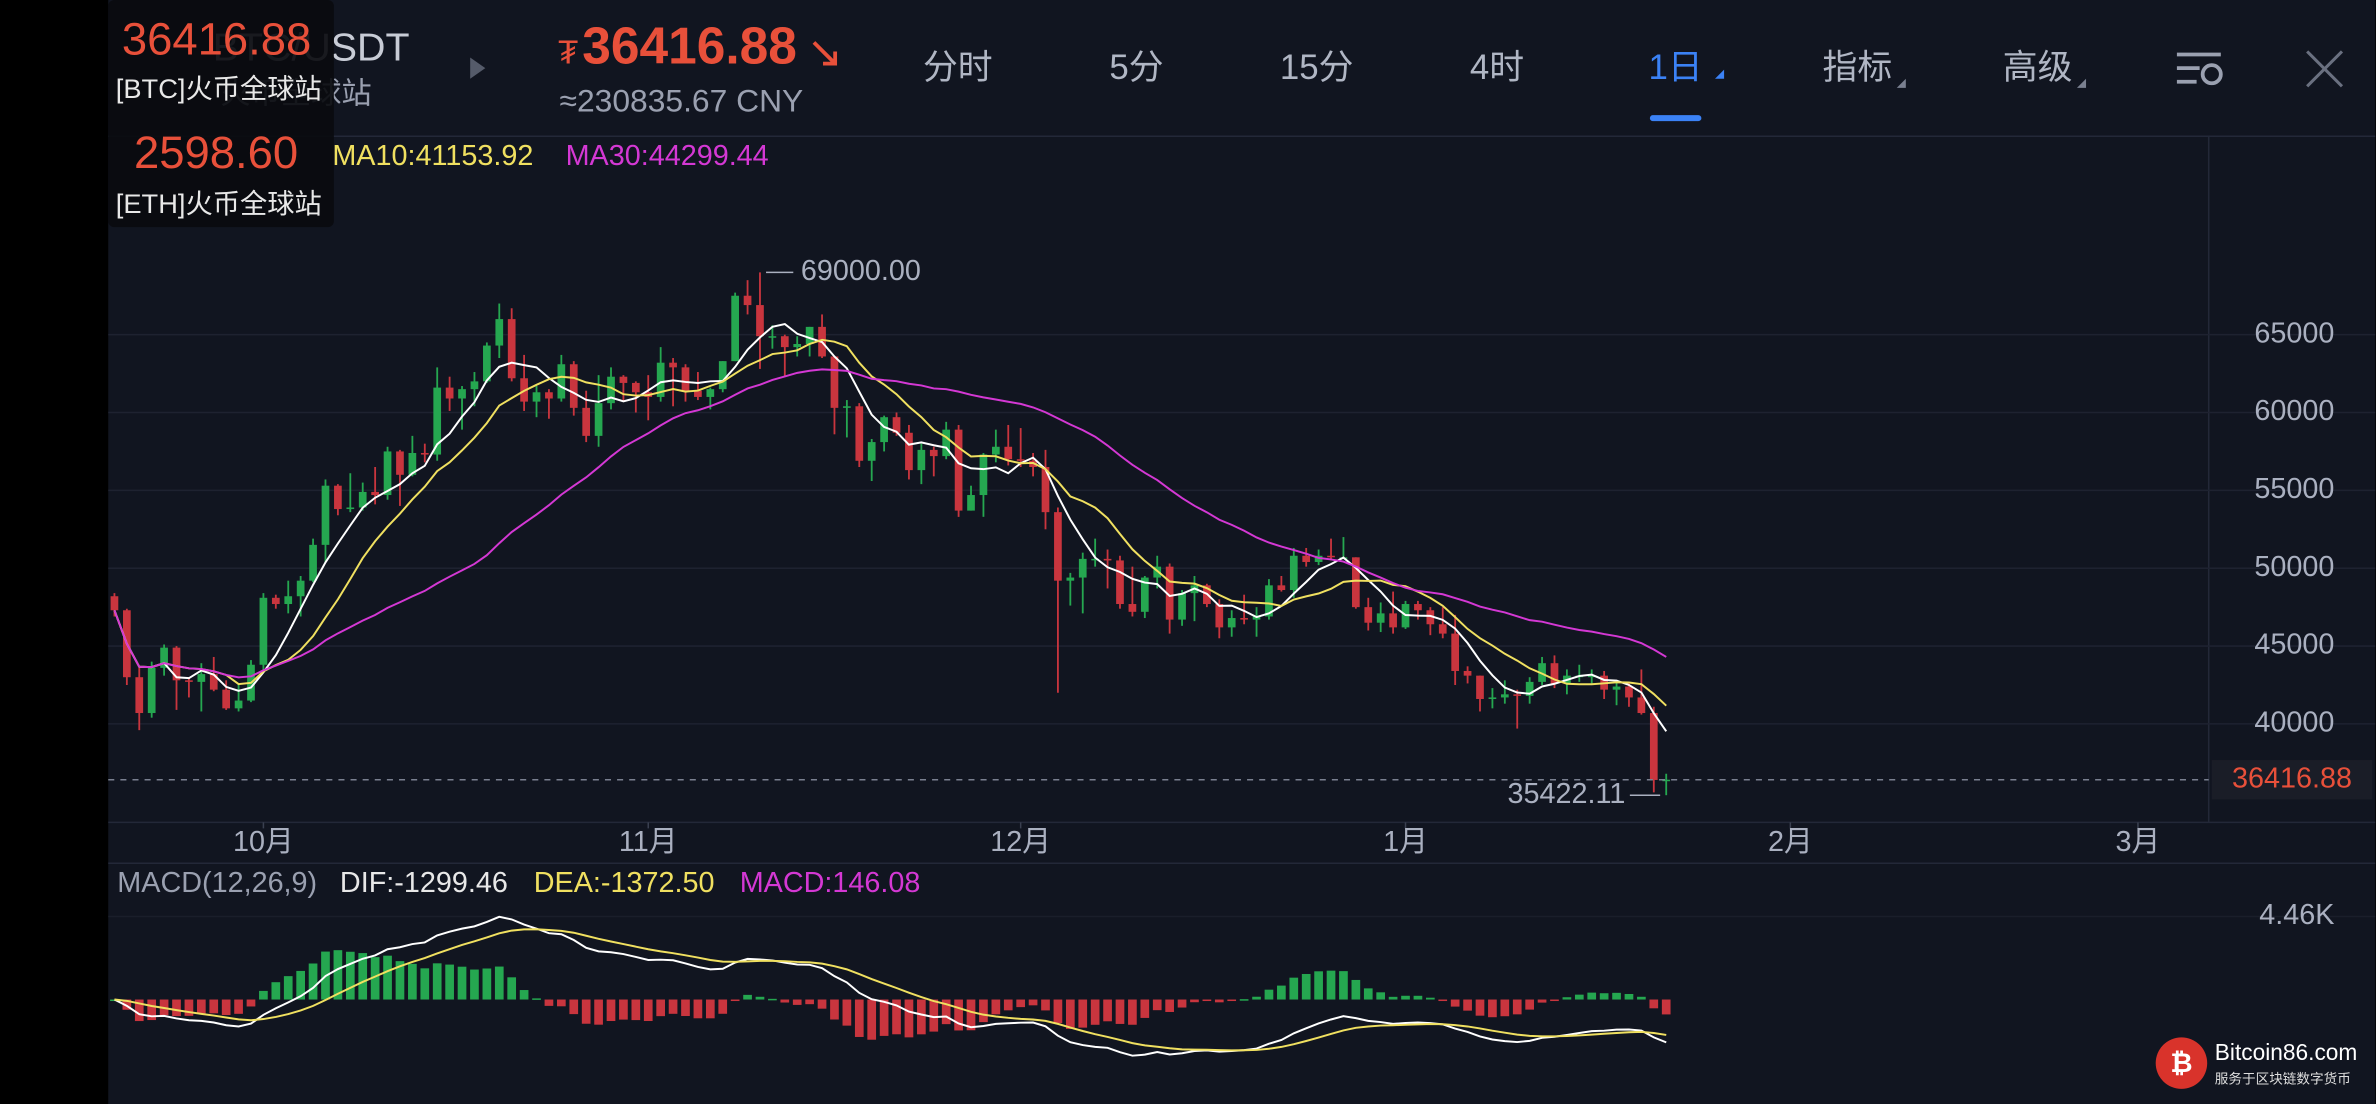 The height and width of the screenshot is (1104, 2376). What do you see at coordinates (1858, 67) in the screenshot?
I see `tab: 指标` at bounding box center [1858, 67].